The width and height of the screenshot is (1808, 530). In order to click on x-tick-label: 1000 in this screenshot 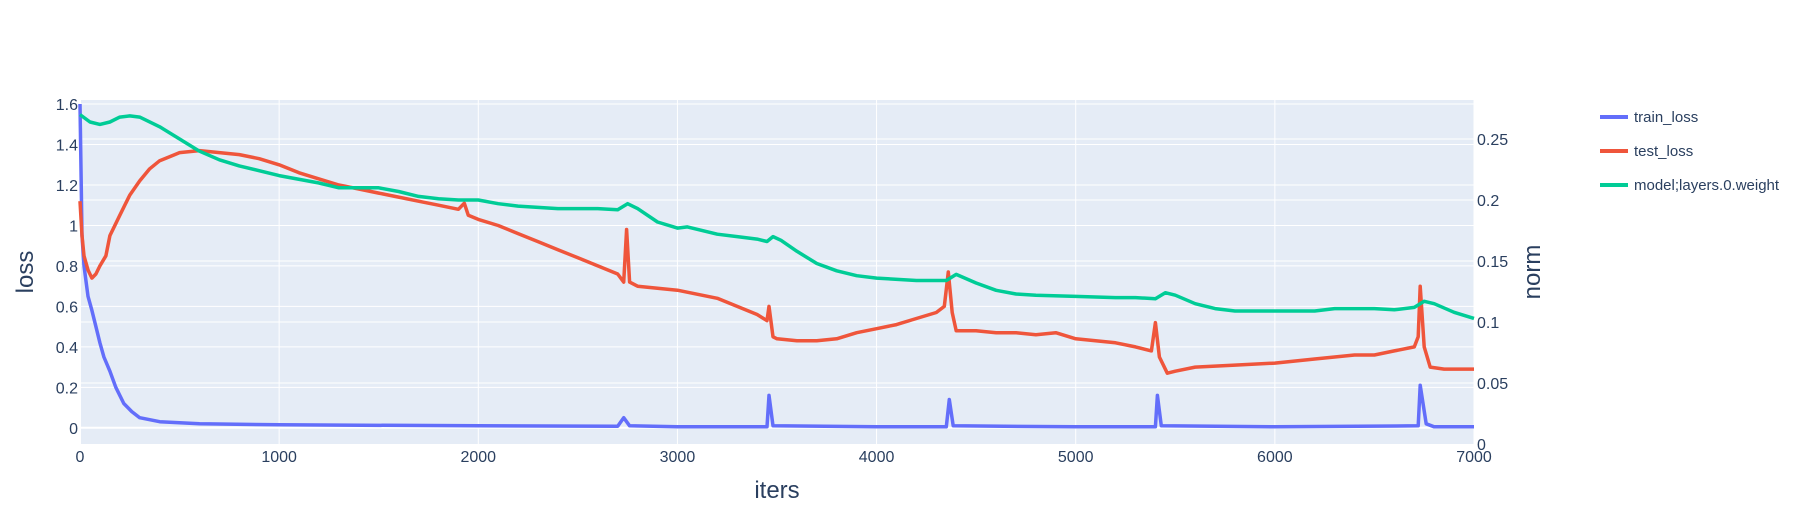, I will do `click(279, 457)`.